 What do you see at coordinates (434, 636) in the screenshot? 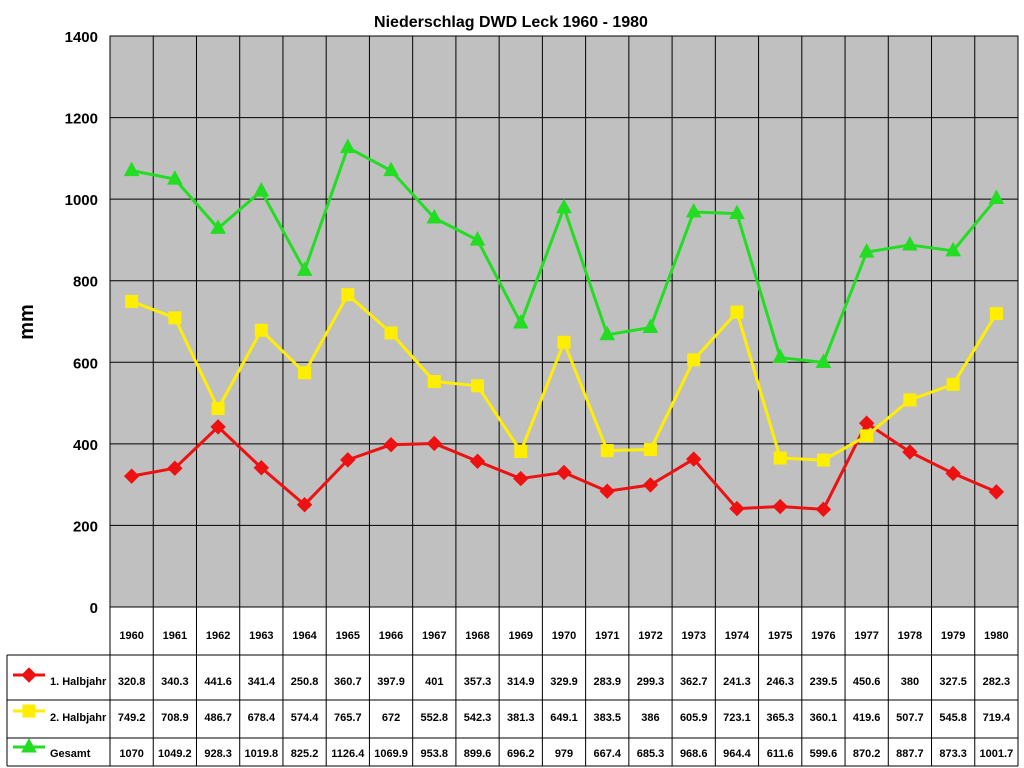
I see `x-tick-label: 1967` at bounding box center [434, 636].